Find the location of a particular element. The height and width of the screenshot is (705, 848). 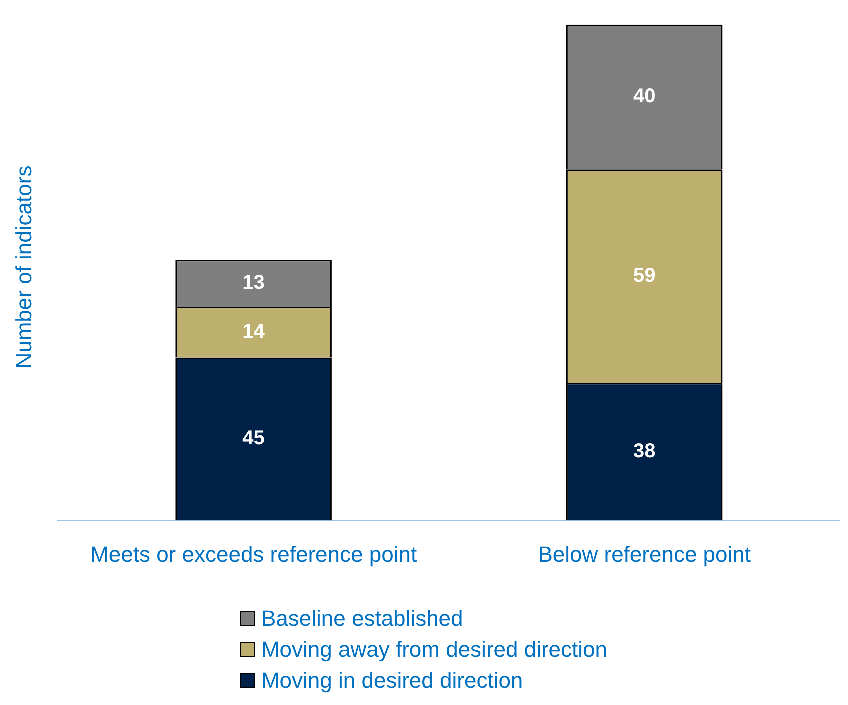

data-label: 13 is located at coordinates (253, 283).